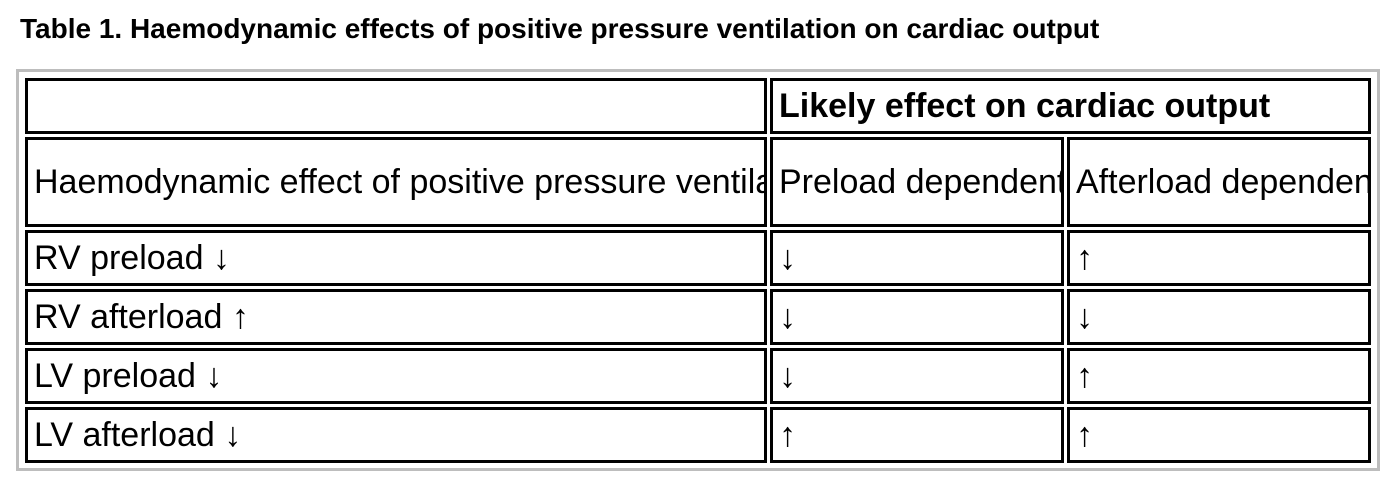  I want to click on table-row: LV afterload ↓ ↑ ↑, so click(698, 435).